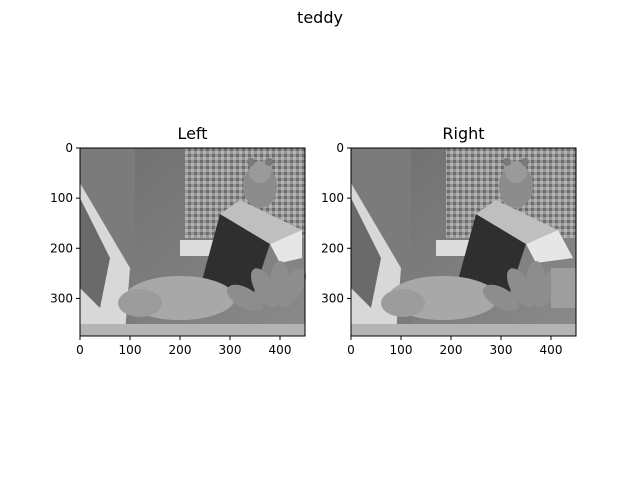 The height and width of the screenshot is (480, 640). I want to click on left-image, so click(193, 242).